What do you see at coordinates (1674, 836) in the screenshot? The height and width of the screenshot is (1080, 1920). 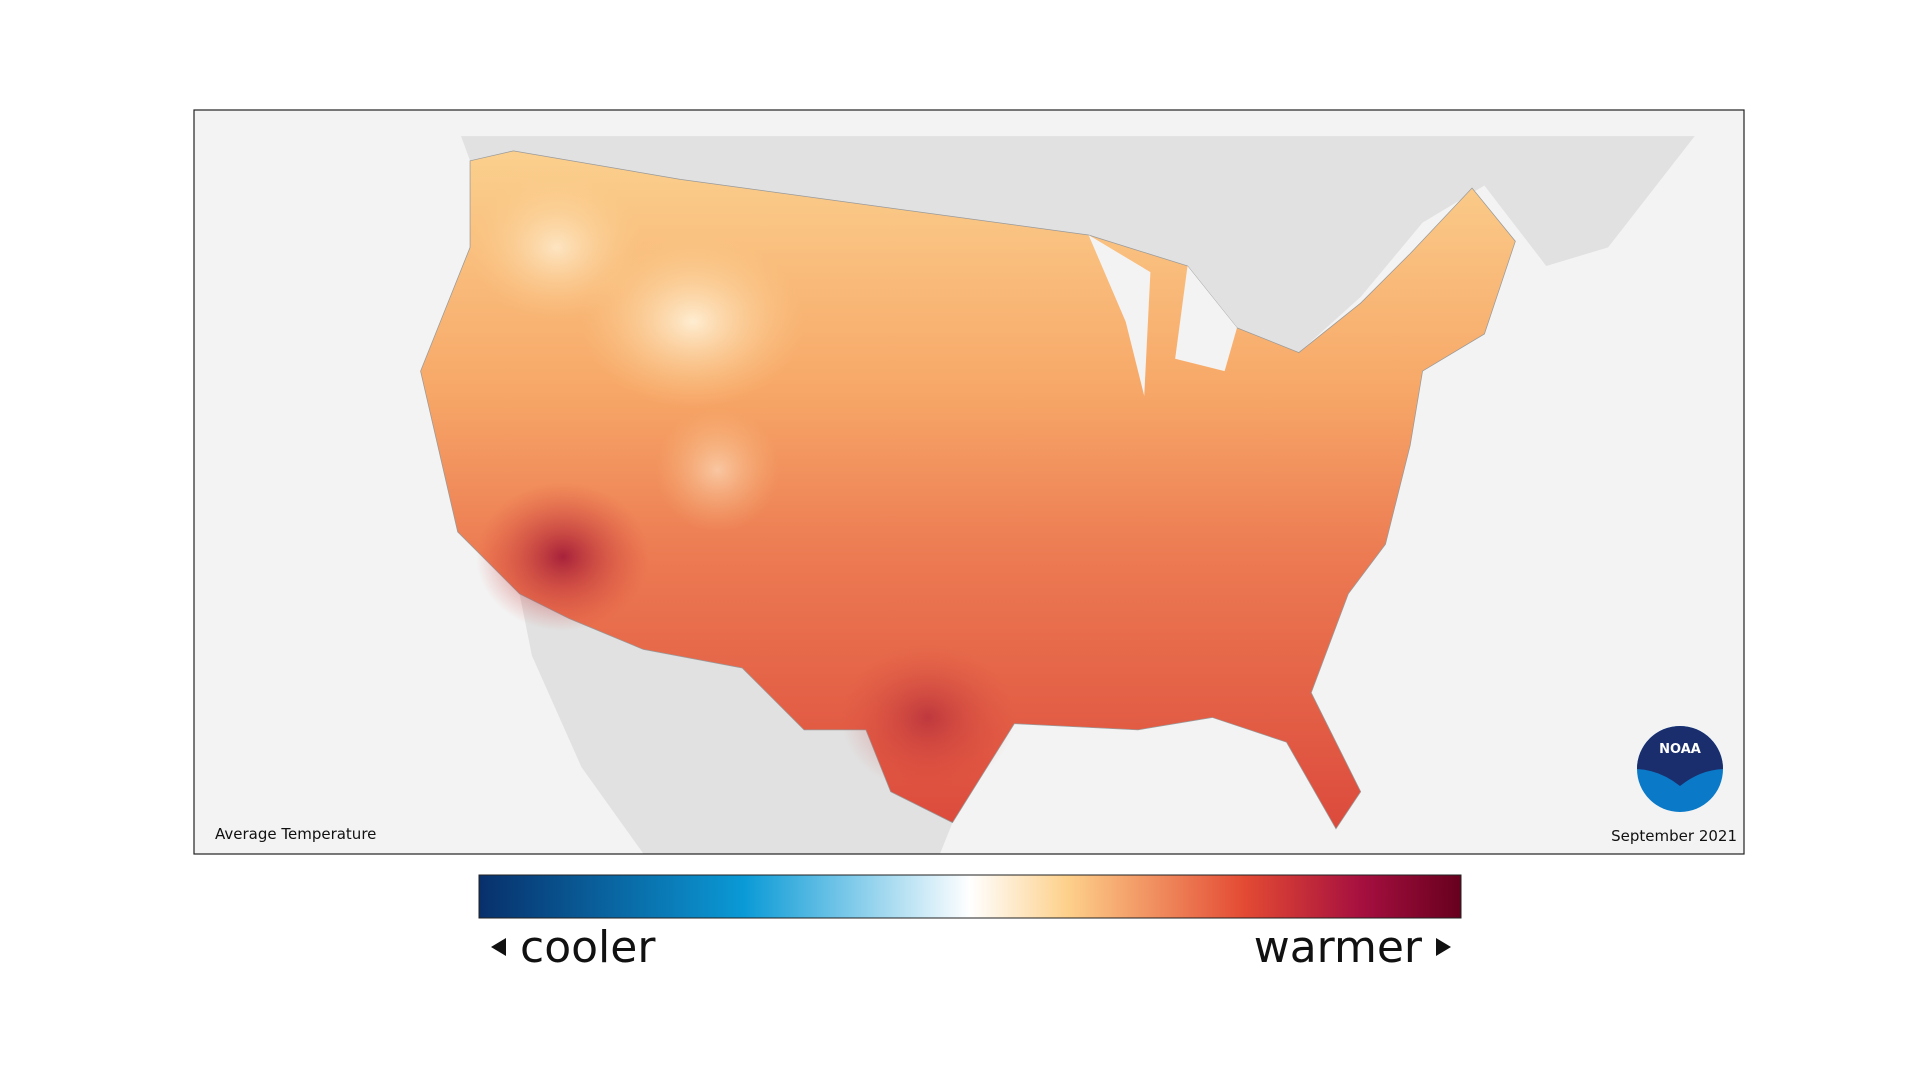 I see `map-date: September 2021` at bounding box center [1674, 836].